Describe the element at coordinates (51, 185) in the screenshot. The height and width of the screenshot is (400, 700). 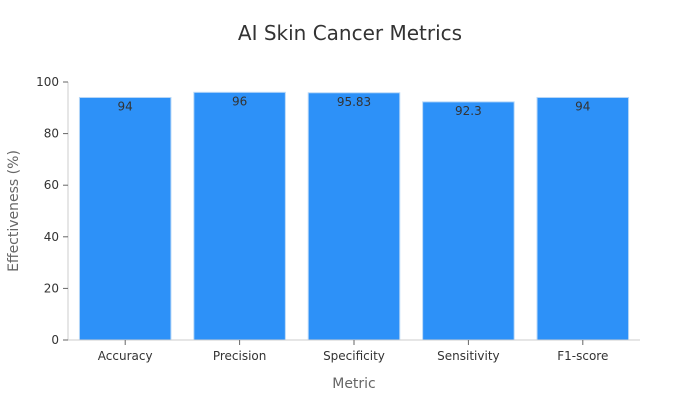
I see `y-tick-label: 60` at that location.